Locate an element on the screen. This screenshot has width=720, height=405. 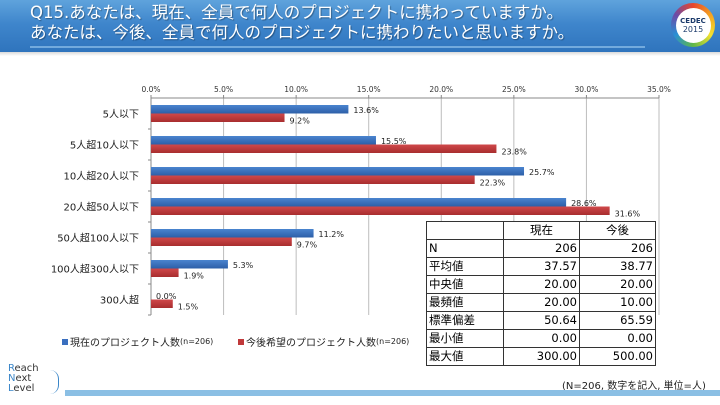
stats-row: 中央値 20.00 20.00 is located at coordinates (541, 284).